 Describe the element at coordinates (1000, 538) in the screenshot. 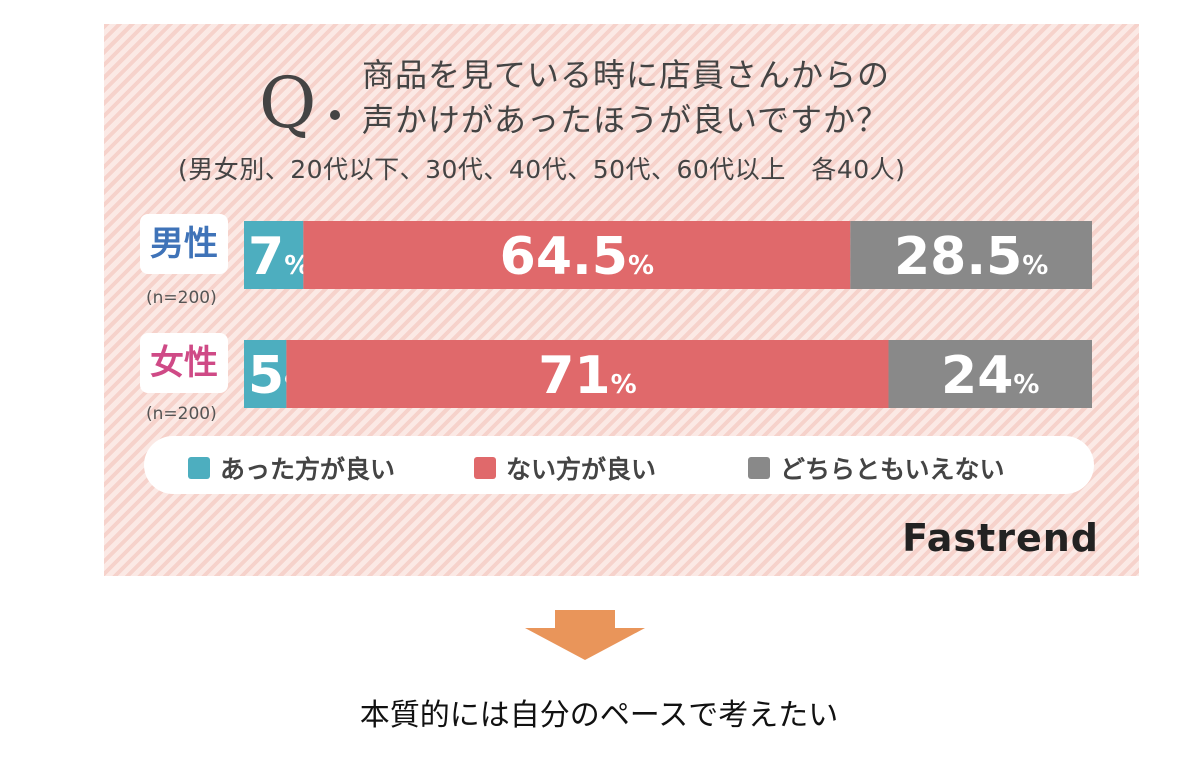

I see `brand-logo: Fastrend` at that location.